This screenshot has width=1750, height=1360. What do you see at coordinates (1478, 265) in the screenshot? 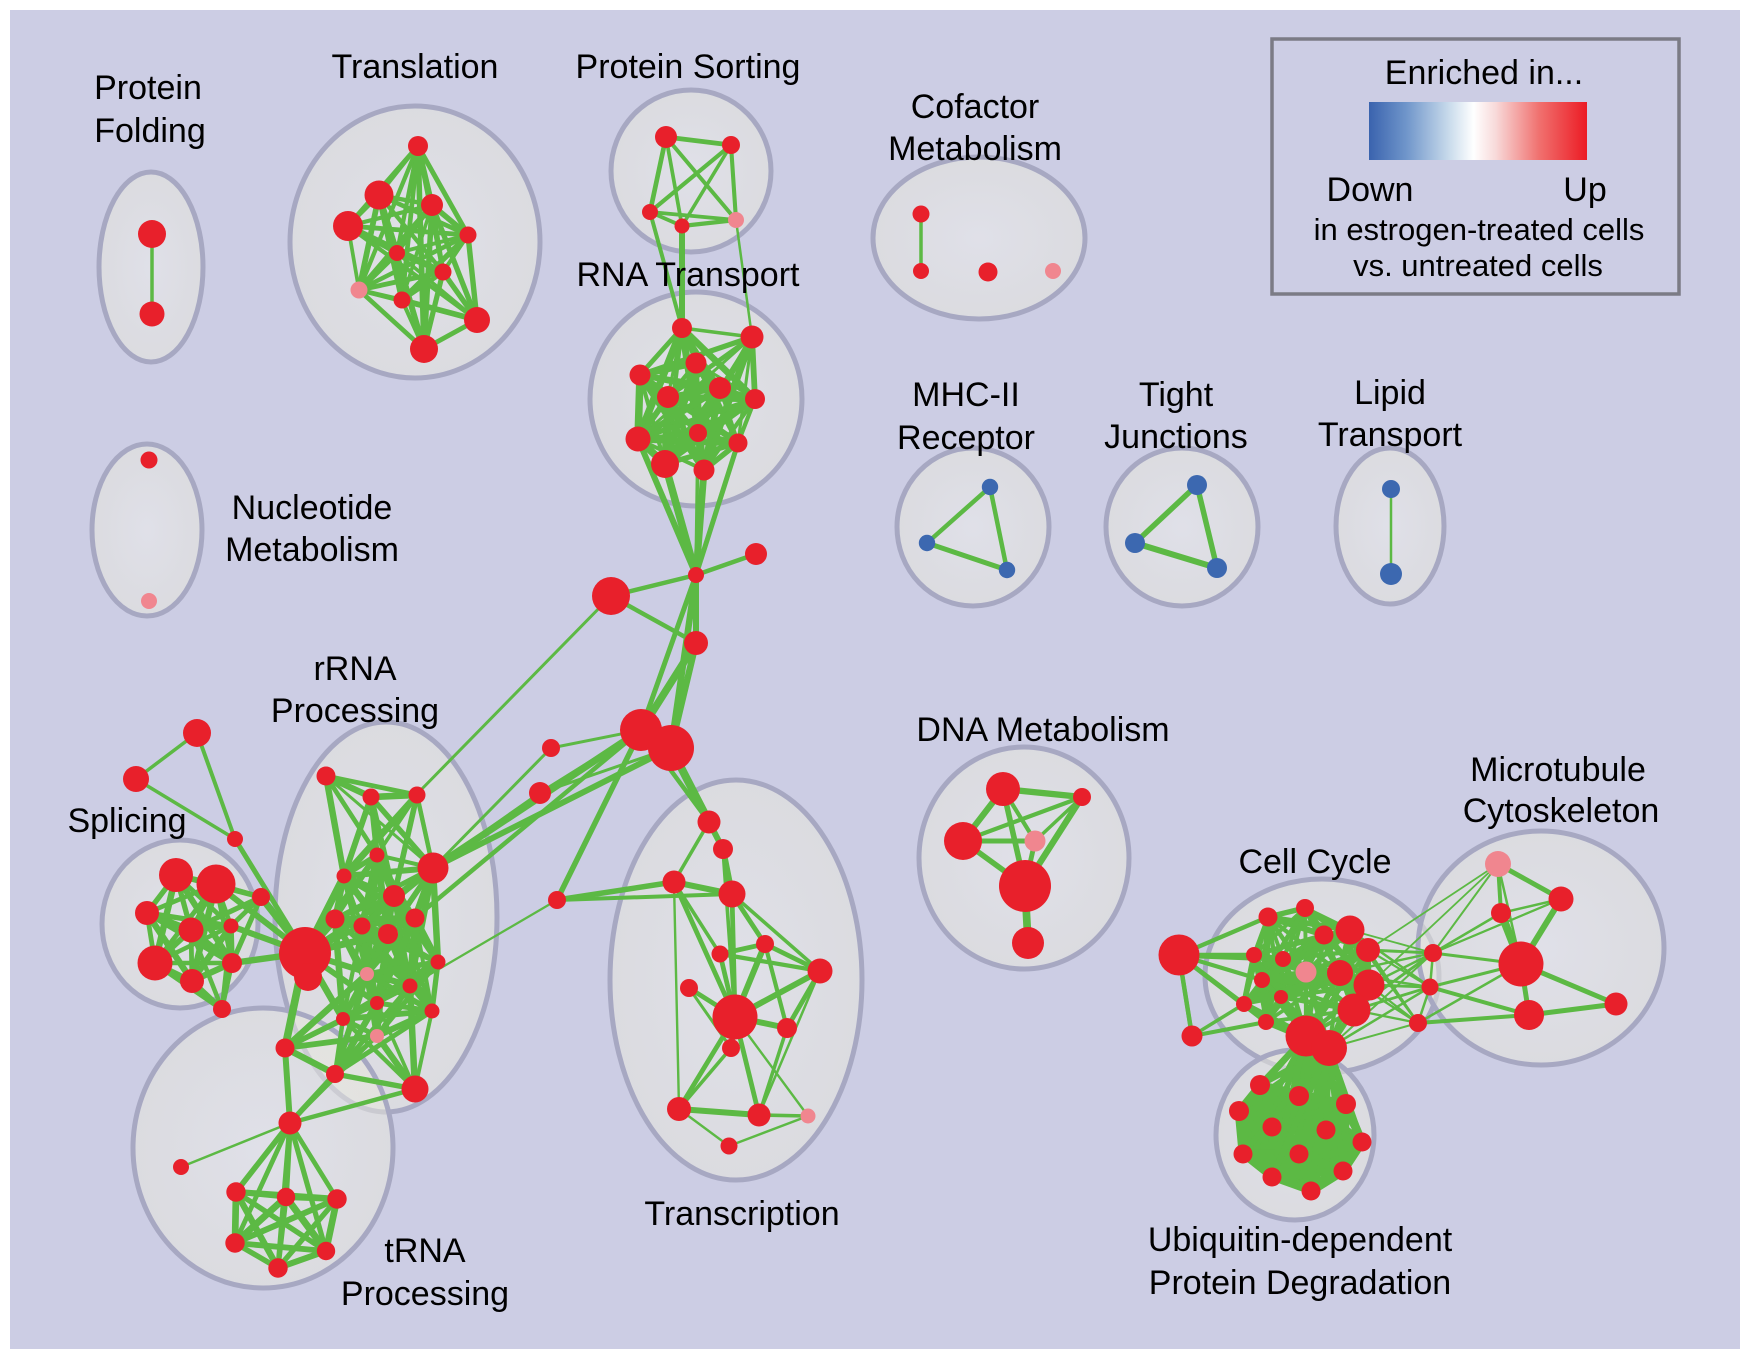
I see `svg-text: vs. untreated cells` at bounding box center [1478, 265].